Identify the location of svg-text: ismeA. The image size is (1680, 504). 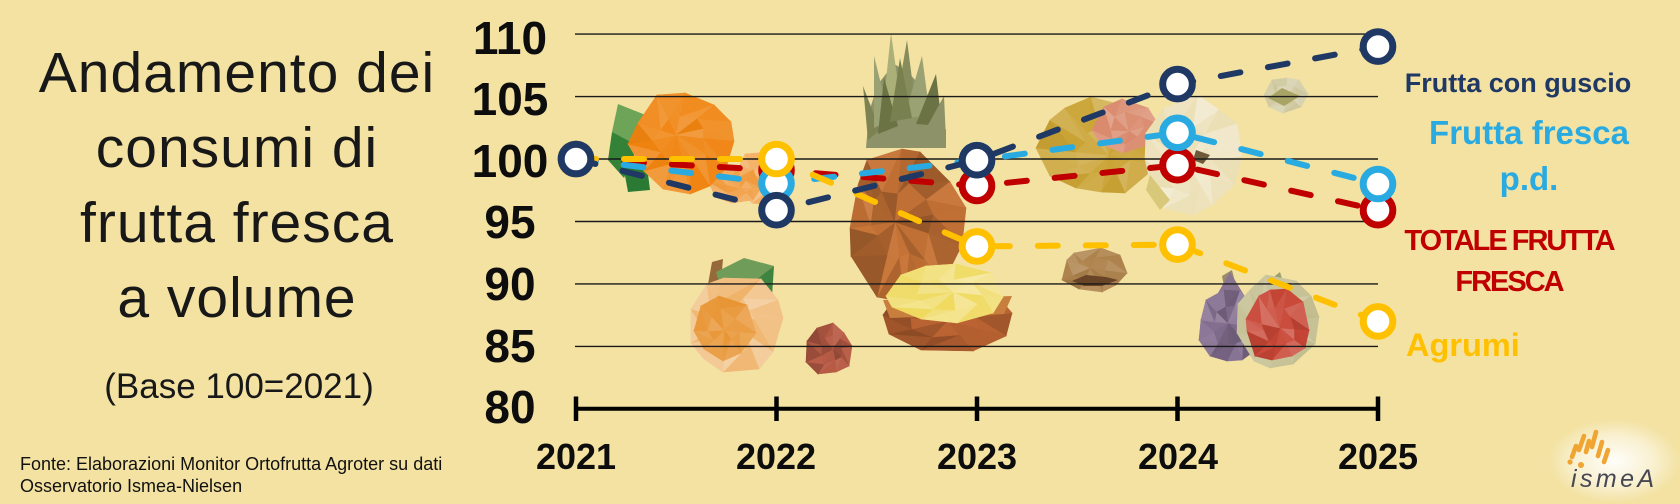
(1614, 479).